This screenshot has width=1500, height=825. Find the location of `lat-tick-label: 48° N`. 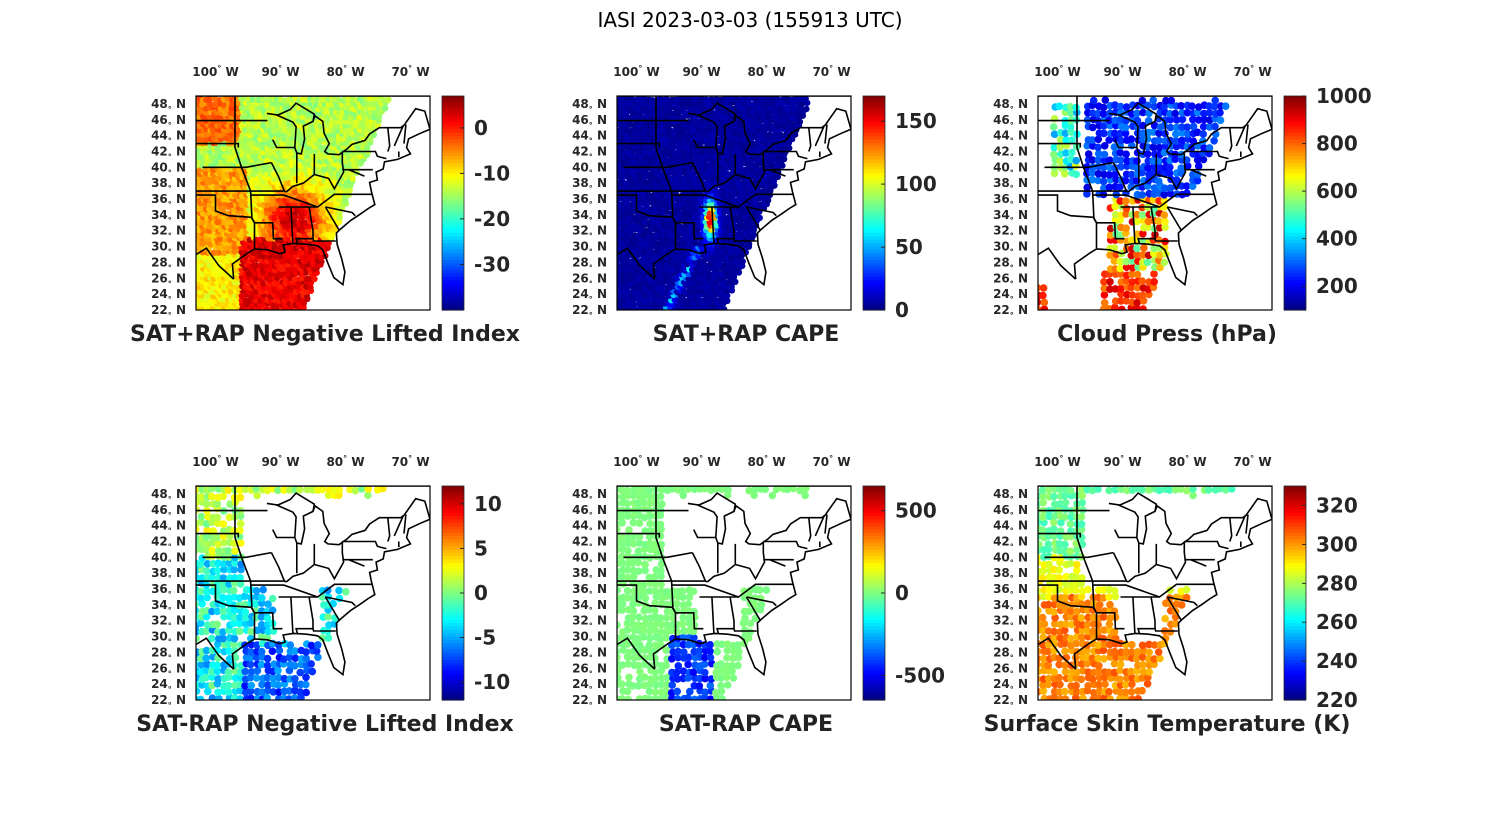

lat-tick-label: 48° N is located at coordinates (168, 105).